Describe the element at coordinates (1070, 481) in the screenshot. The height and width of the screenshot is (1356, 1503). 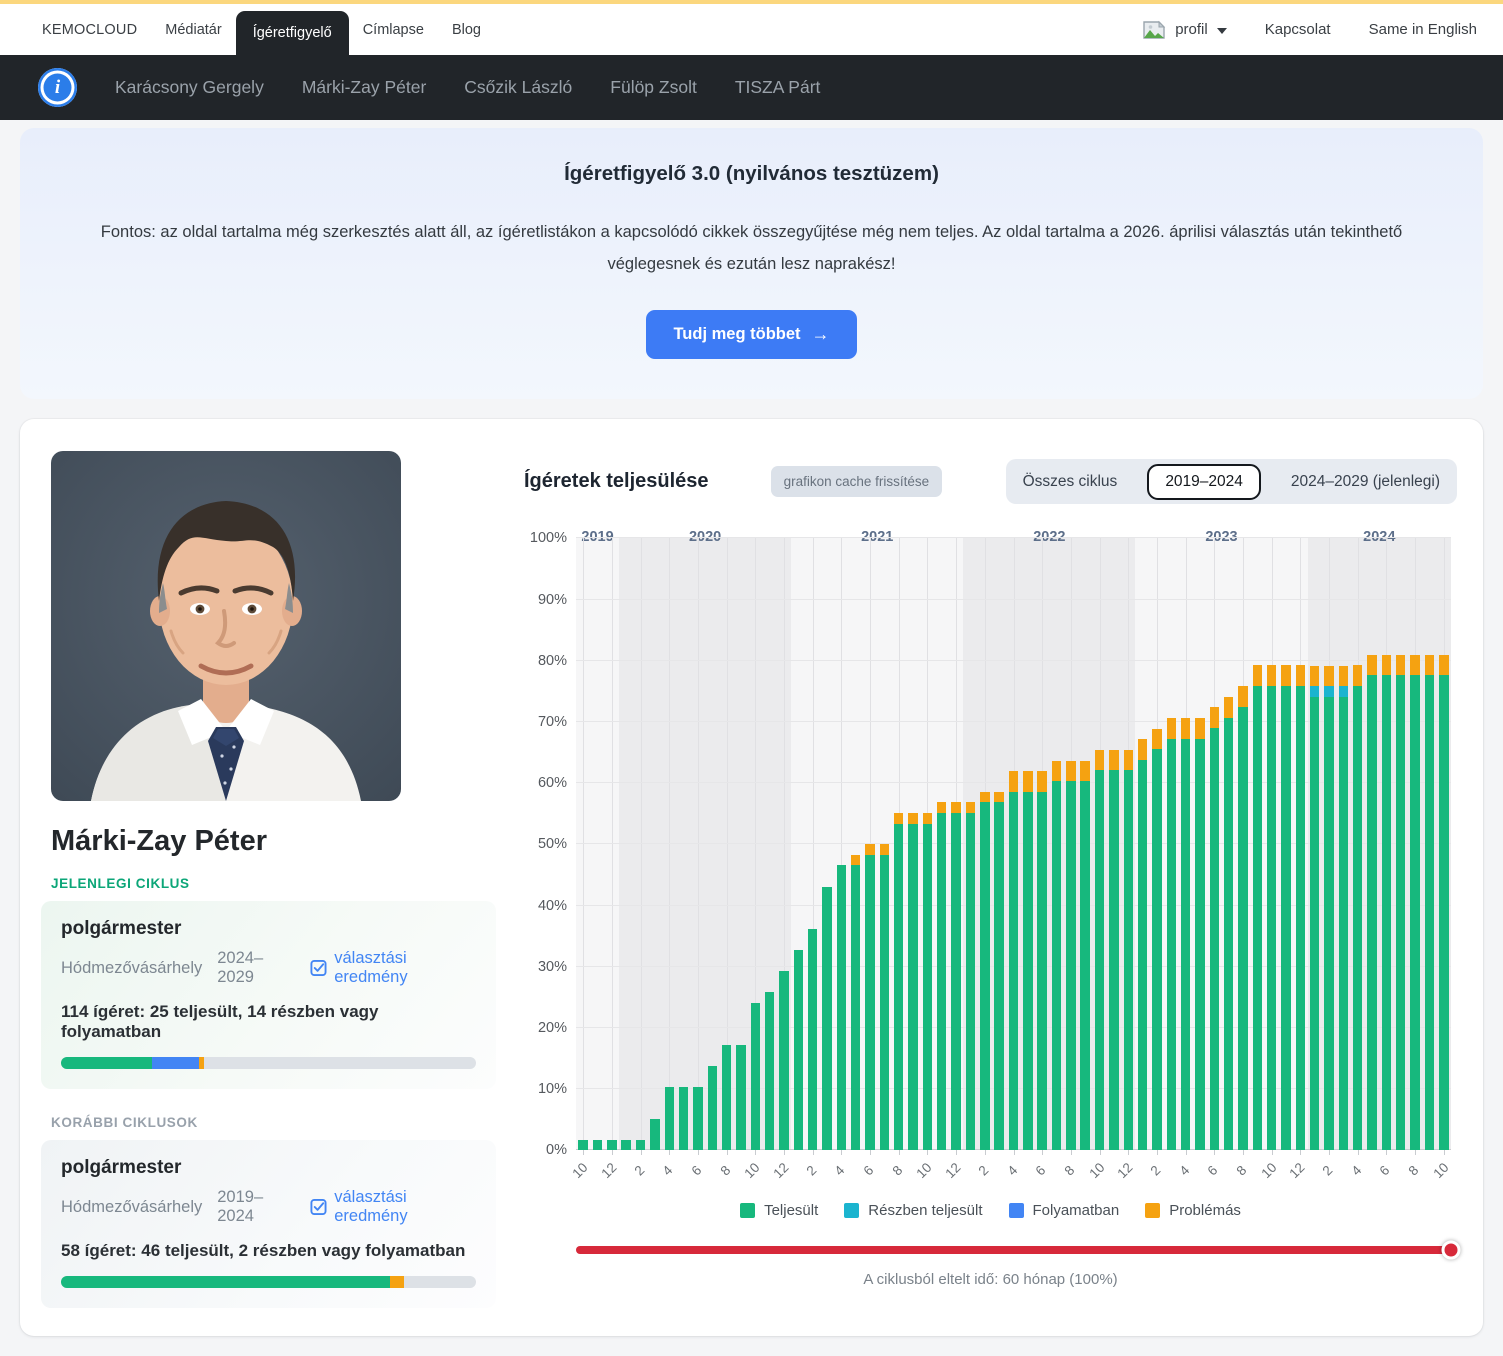
I see `cycle-tab-0: Összes ciklus` at that location.